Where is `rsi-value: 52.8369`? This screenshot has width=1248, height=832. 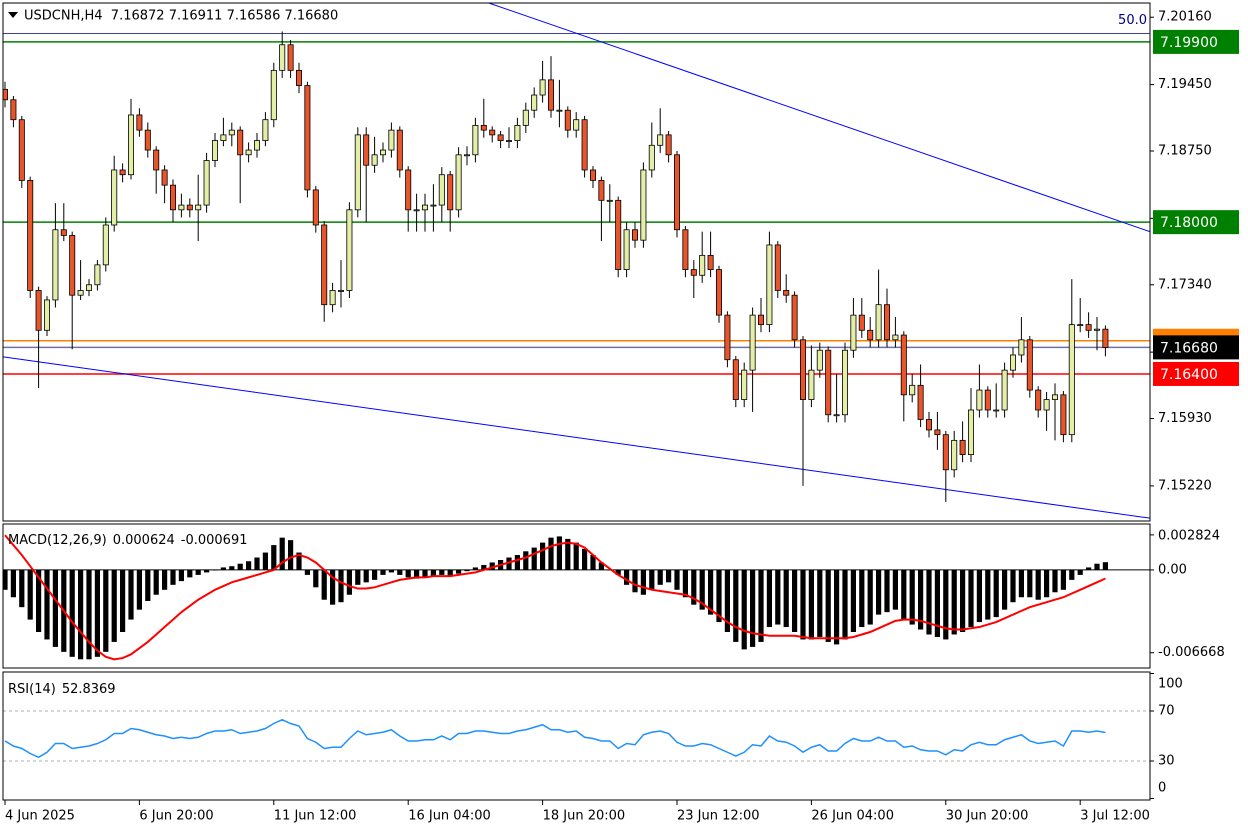
rsi-value: 52.8369 is located at coordinates (89, 689).